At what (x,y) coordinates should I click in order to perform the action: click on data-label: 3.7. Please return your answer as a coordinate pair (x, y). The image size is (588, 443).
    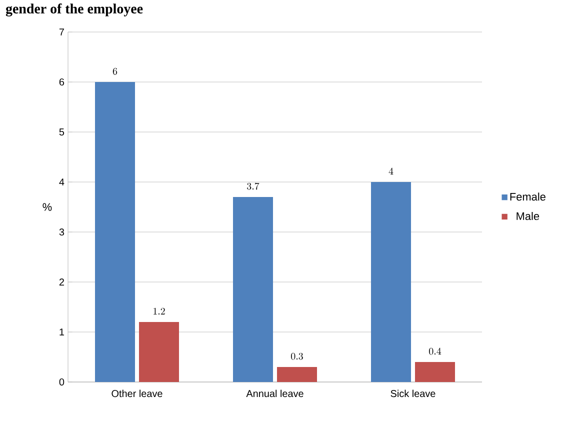
    Looking at the image, I should click on (253, 186).